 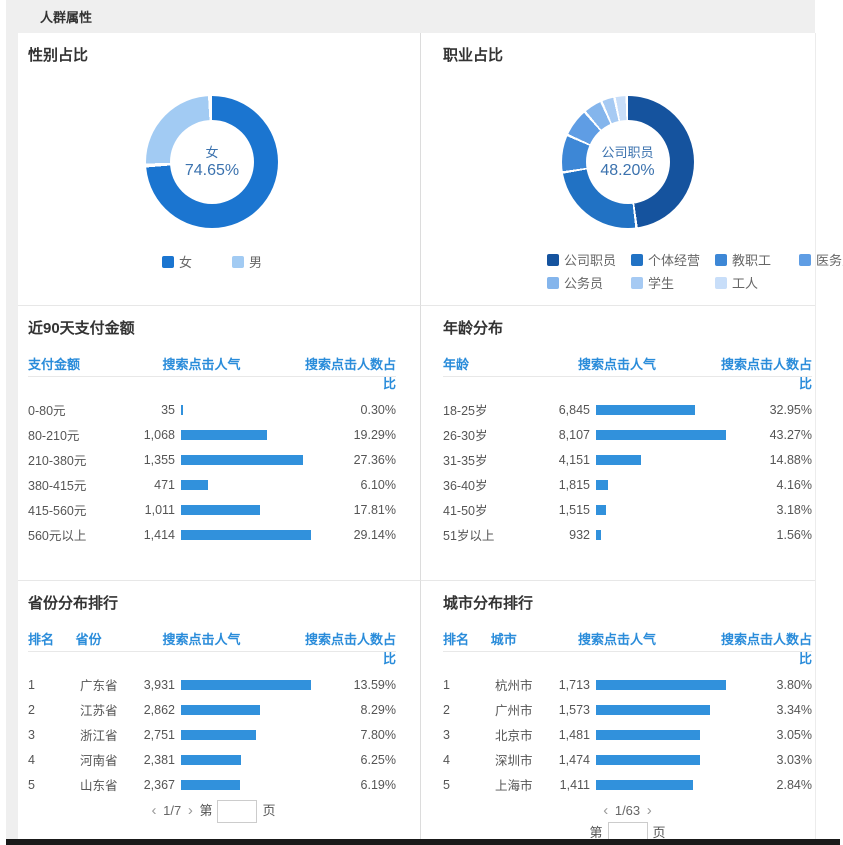 What do you see at coordinates (172, 810) in the screenshot?
I see `page-indicator: 1/7` at bounding box center [172, 810].